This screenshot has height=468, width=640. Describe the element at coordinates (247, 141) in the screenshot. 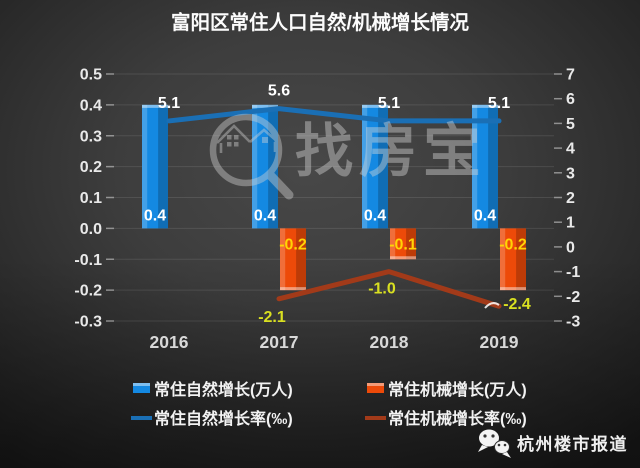

I see `house-windows` at that location.